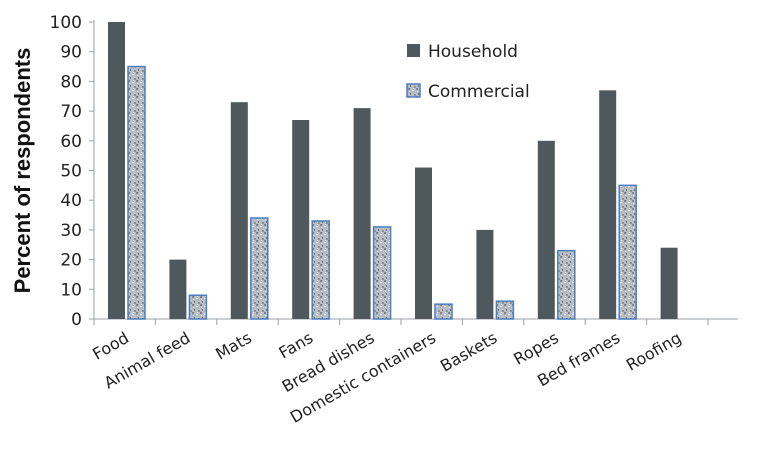  Describe the element at coordinates (443, 311) in the screenshot. I see `bar-commercial-domestic-containers` at that location.